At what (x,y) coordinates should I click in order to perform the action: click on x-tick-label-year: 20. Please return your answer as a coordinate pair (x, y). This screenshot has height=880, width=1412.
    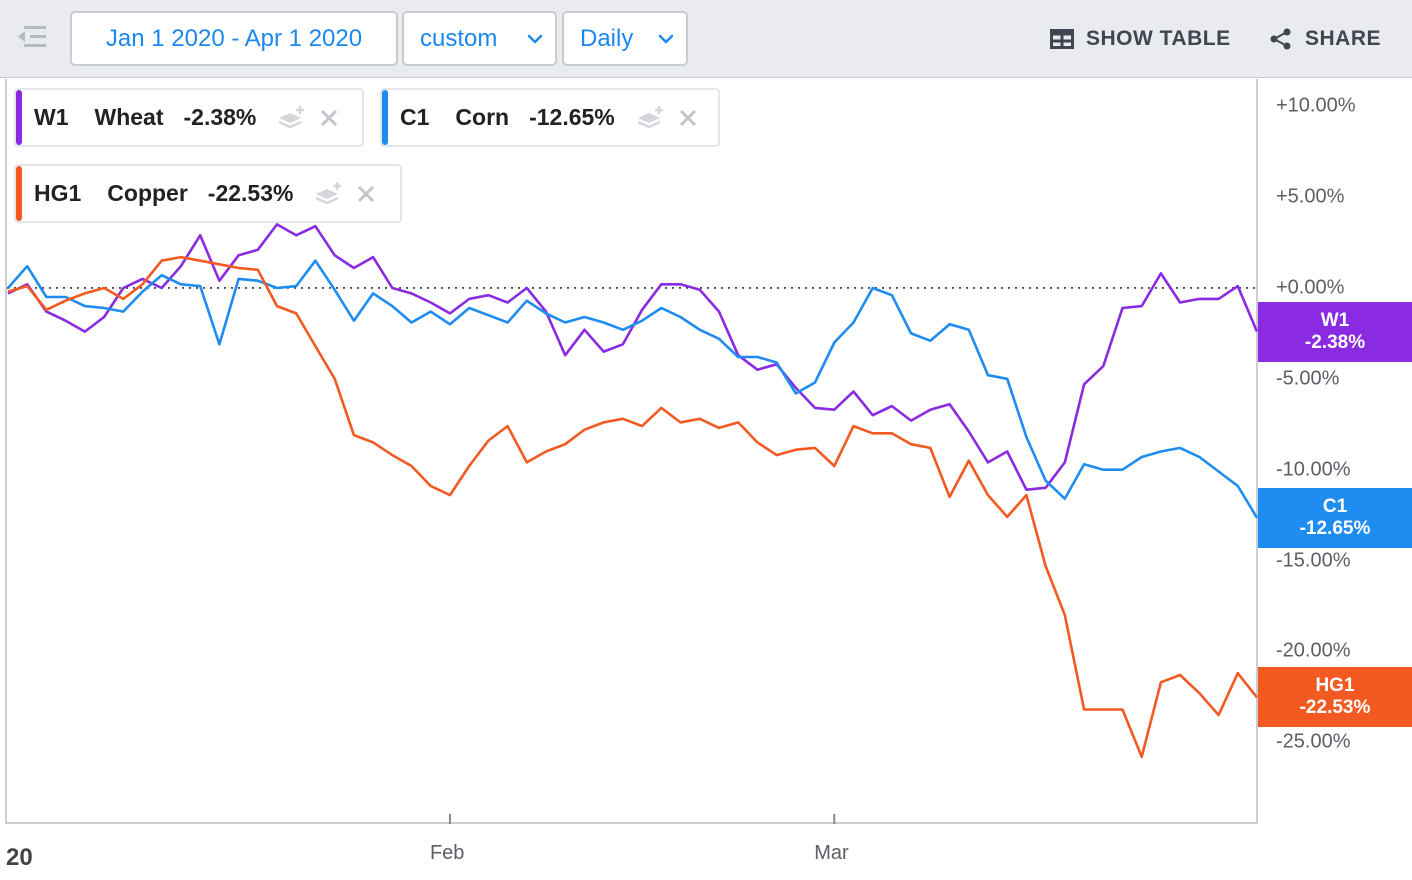
    Looking at the image, I should click on (19, 857).